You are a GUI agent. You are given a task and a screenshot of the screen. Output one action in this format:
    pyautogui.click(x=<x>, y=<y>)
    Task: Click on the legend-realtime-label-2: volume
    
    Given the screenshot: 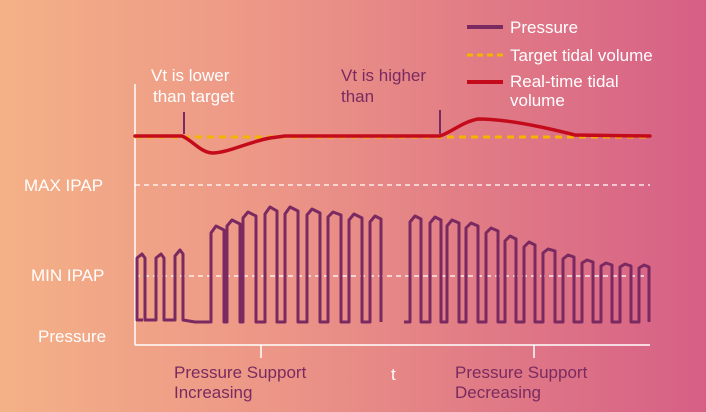 What is the action you would take?
    pyautogui.click(x=537, y=100)
    